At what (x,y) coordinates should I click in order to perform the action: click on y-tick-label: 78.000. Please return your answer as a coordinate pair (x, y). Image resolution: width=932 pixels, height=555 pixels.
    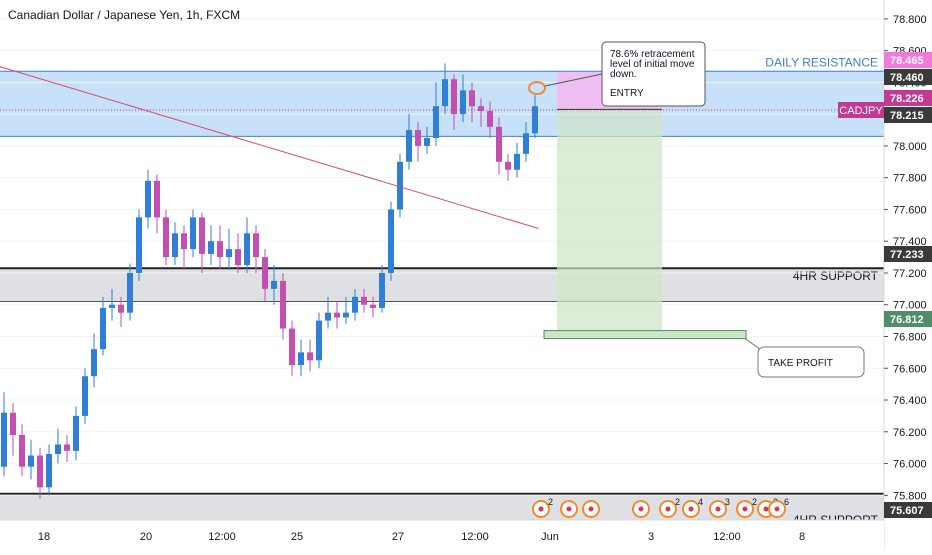
    Looking at the image, I should click on (910, 147).